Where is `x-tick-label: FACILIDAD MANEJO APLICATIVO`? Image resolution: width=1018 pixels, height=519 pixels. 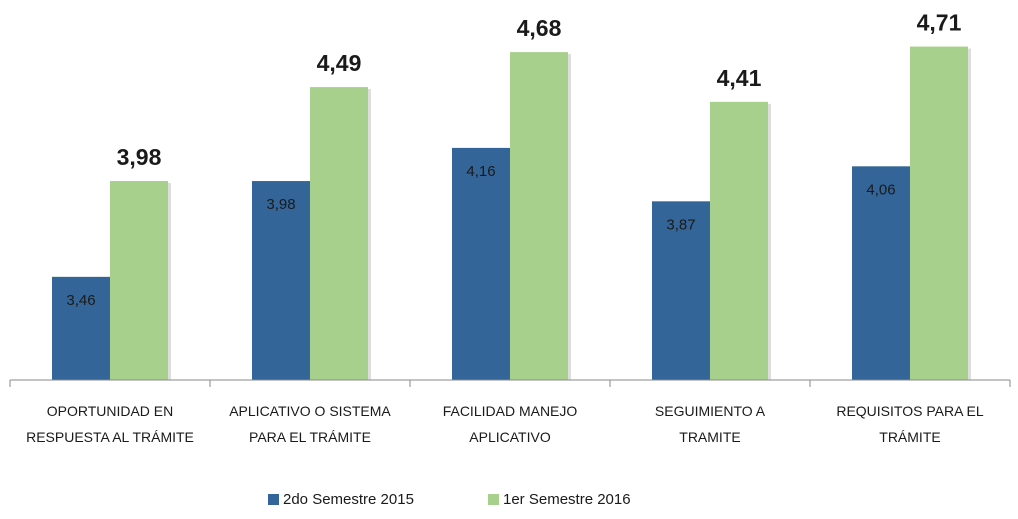
x-tick-label: FACILIDAD MANEJO APLICATIVO is located at coordinates (510, 424).